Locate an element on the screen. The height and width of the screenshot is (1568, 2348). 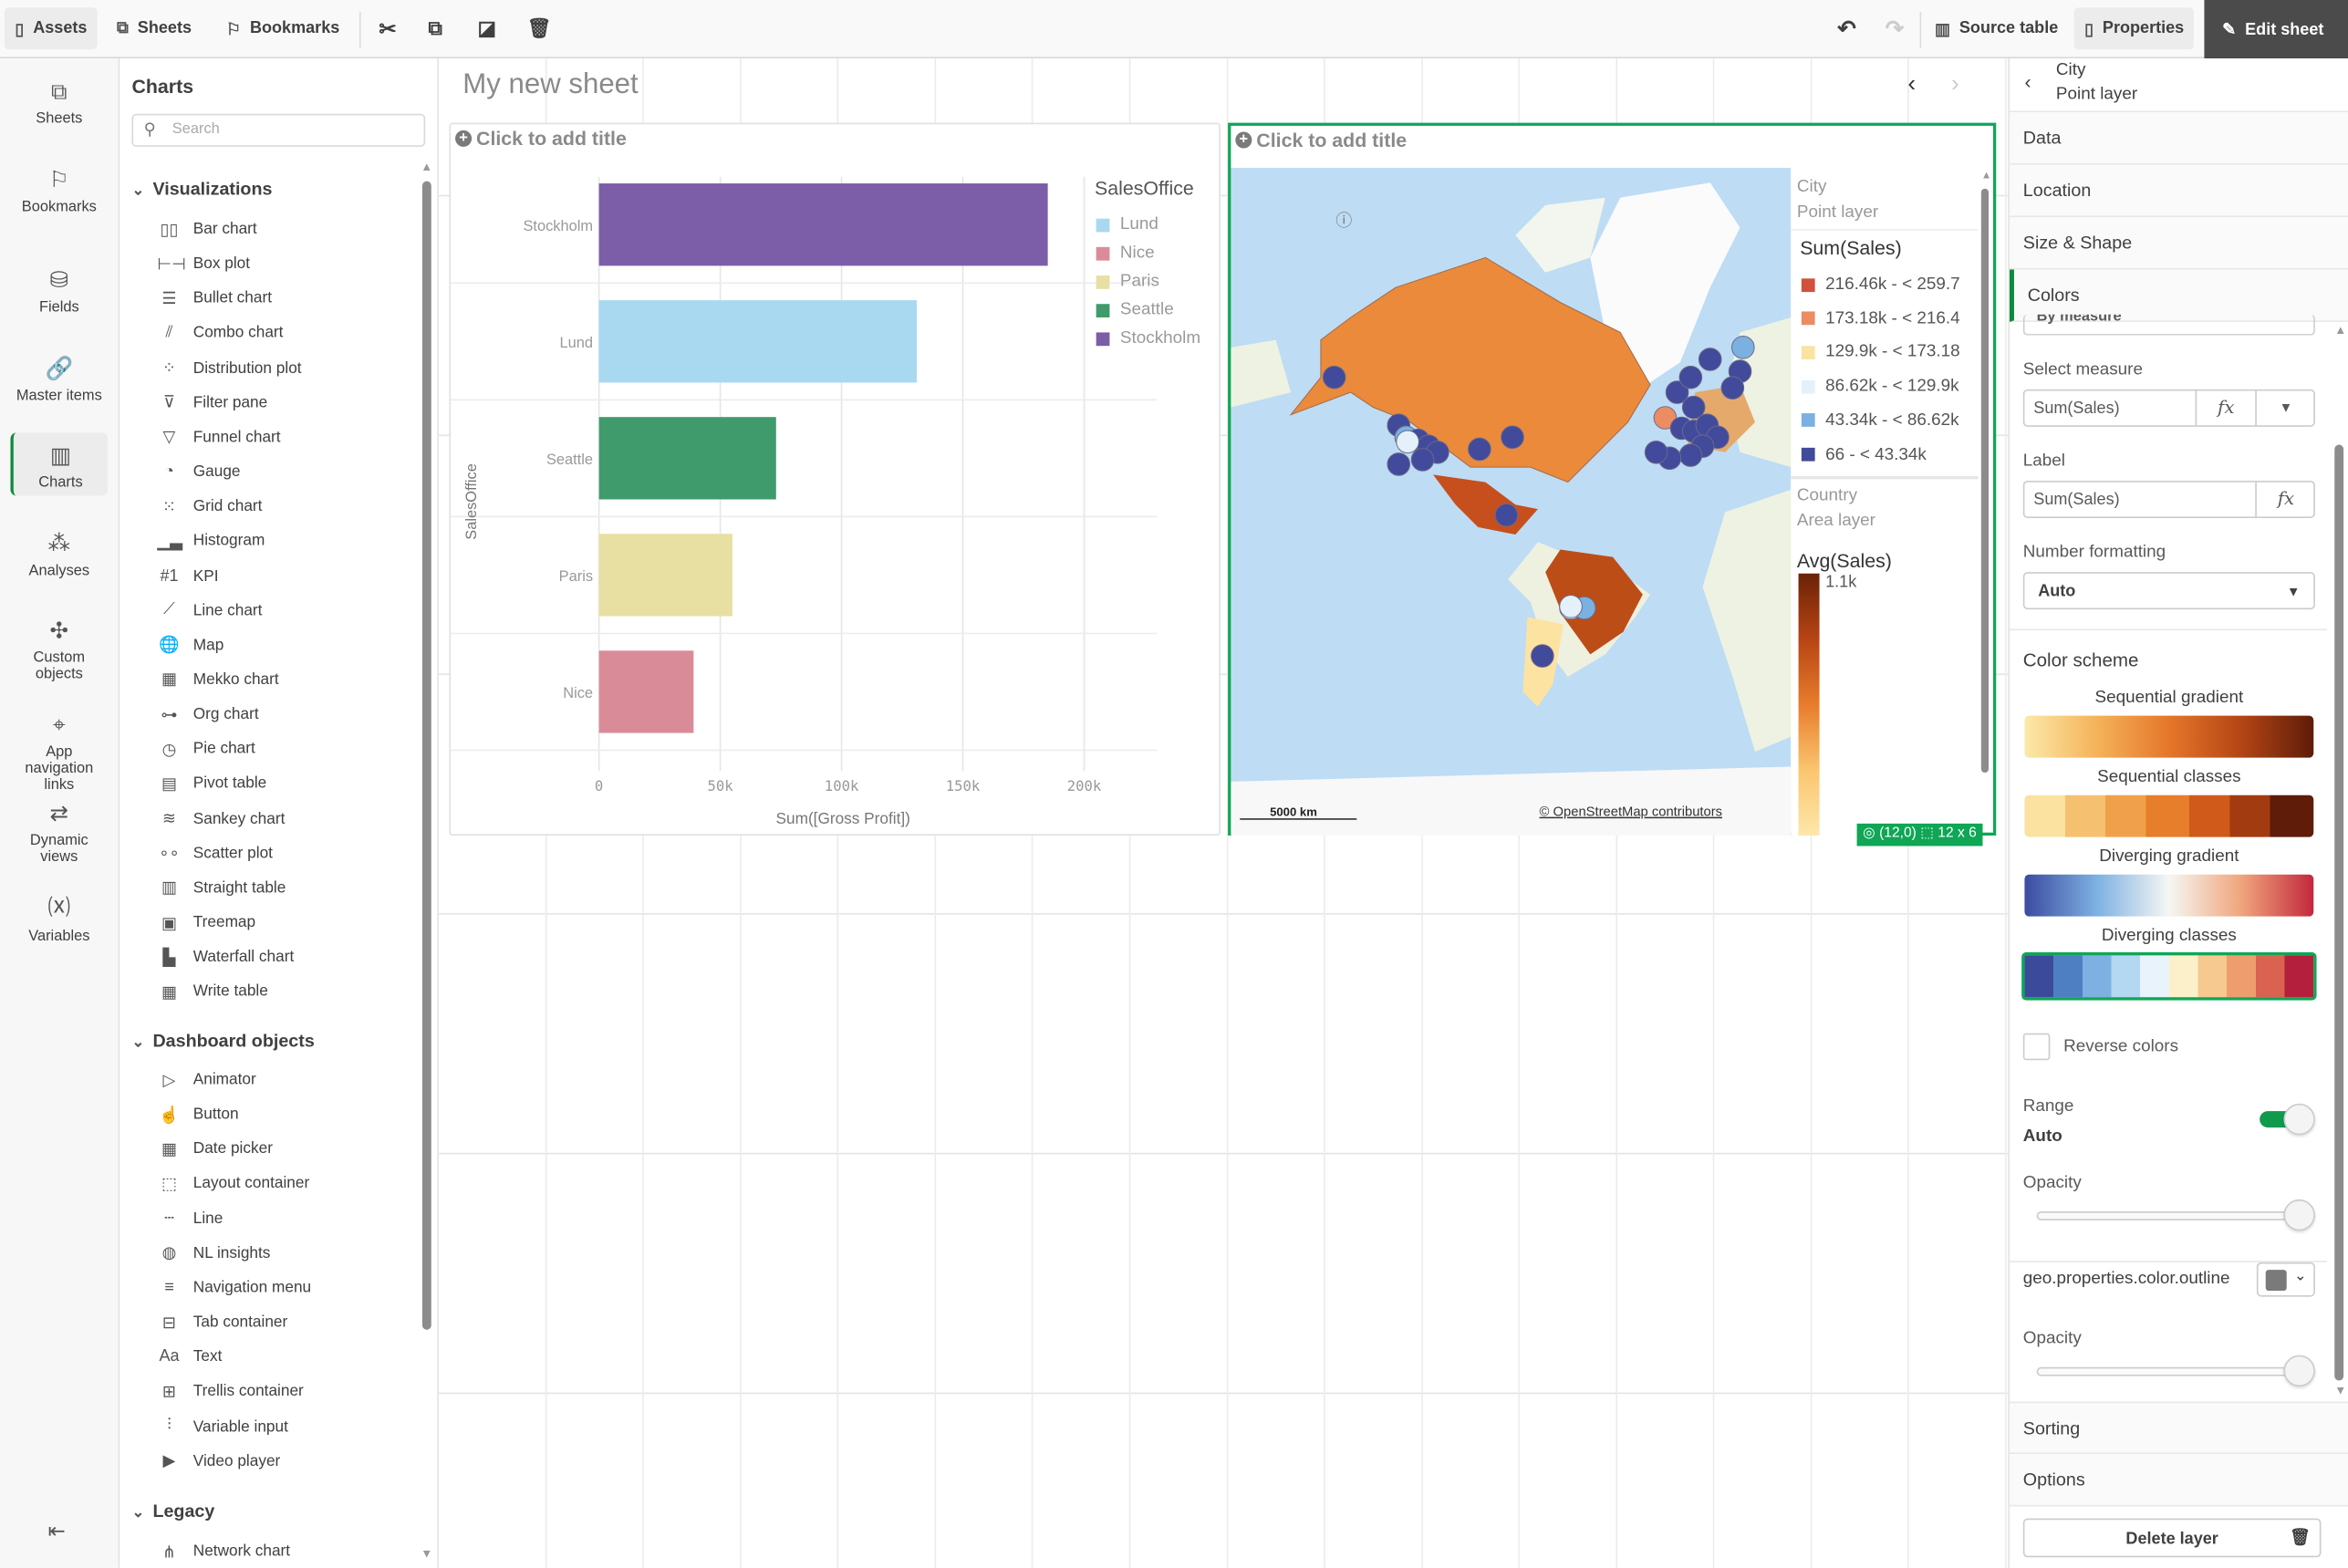
reverse-colors-checkbox is located at coordinates (2036, 1047).